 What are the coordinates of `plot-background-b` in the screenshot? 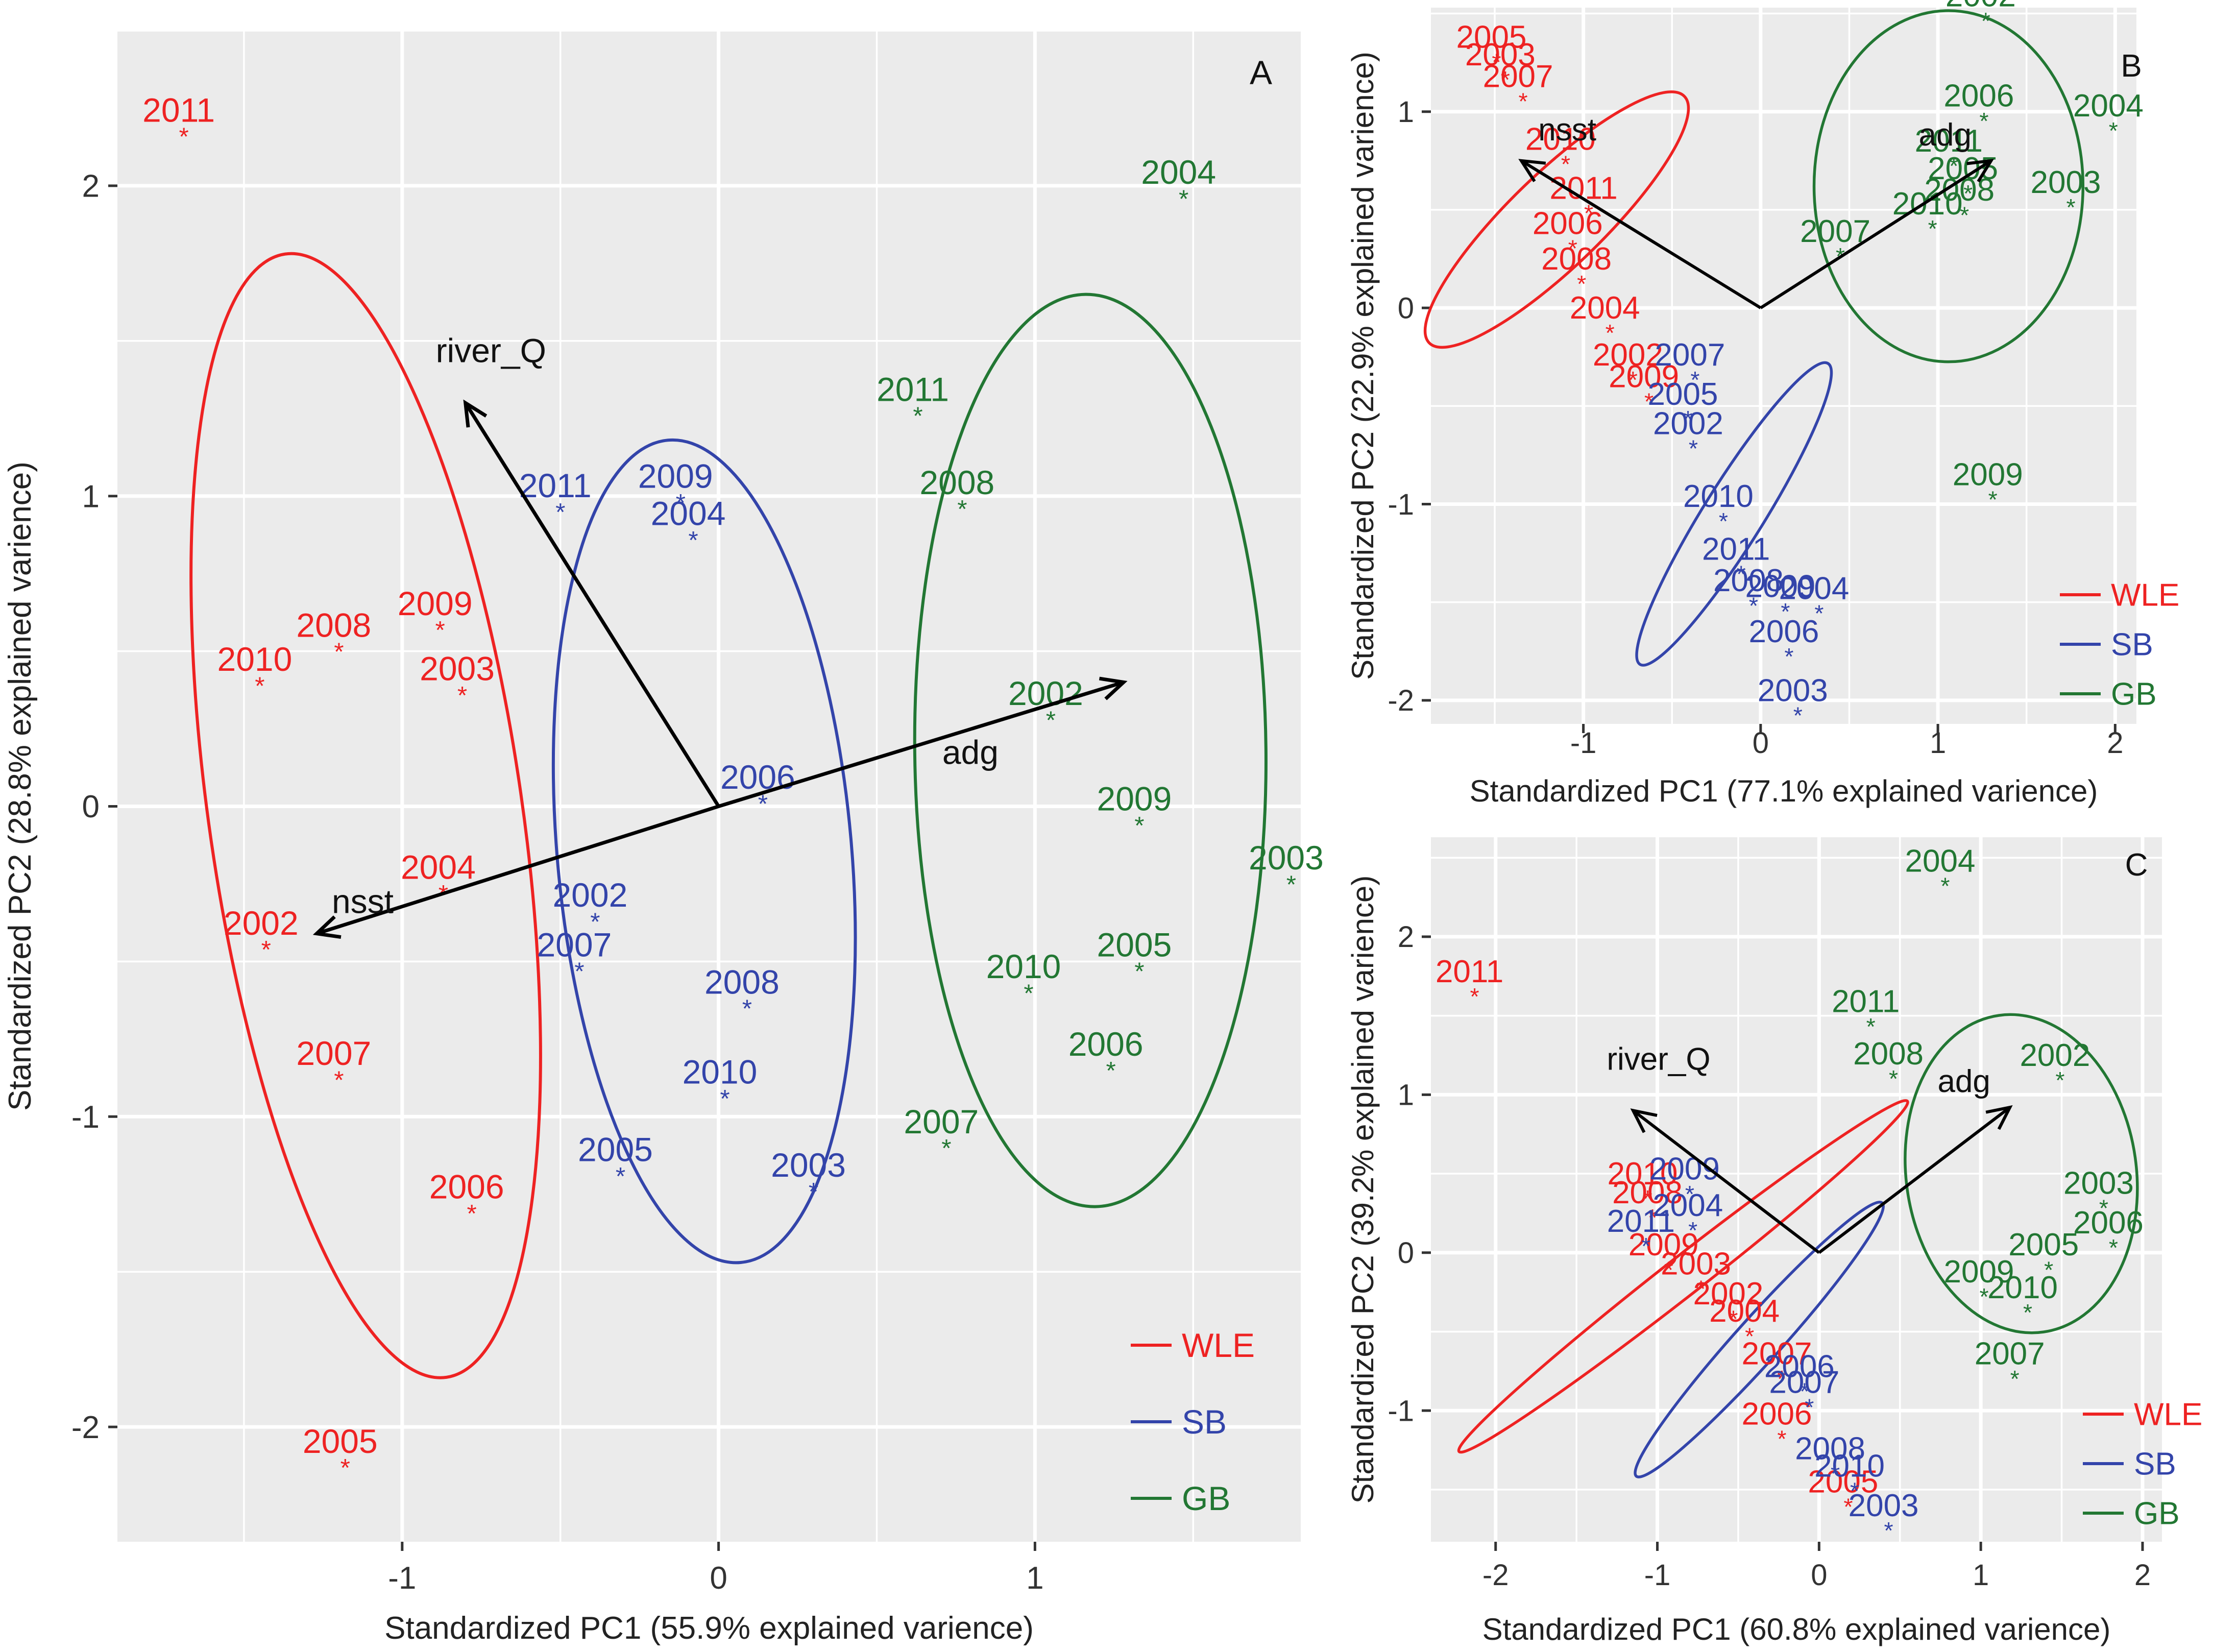 It's located at (1783, 366).